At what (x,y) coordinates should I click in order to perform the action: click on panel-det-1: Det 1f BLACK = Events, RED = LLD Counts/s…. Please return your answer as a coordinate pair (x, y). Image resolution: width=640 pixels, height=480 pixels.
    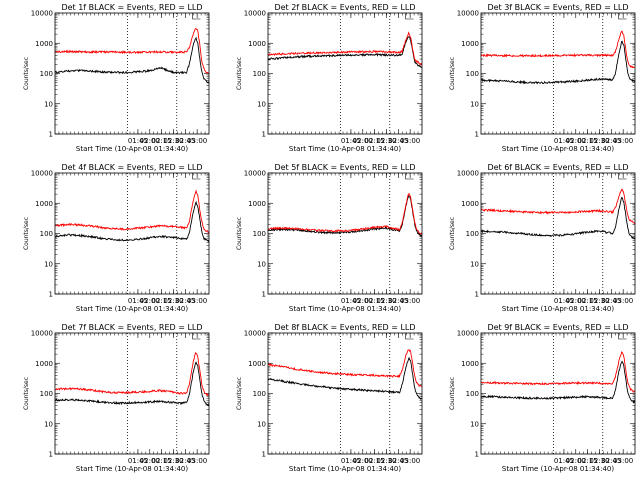
    Looking at the image, I should click on (116, 78).